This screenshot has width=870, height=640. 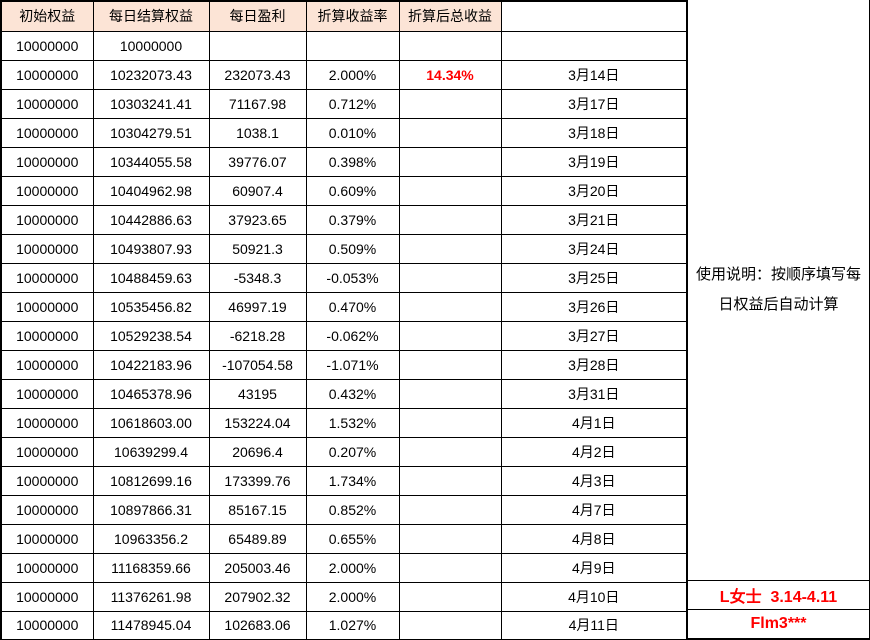 I want to click on column-header-initial-equity: 初始权益, so click(x=47, y=16).